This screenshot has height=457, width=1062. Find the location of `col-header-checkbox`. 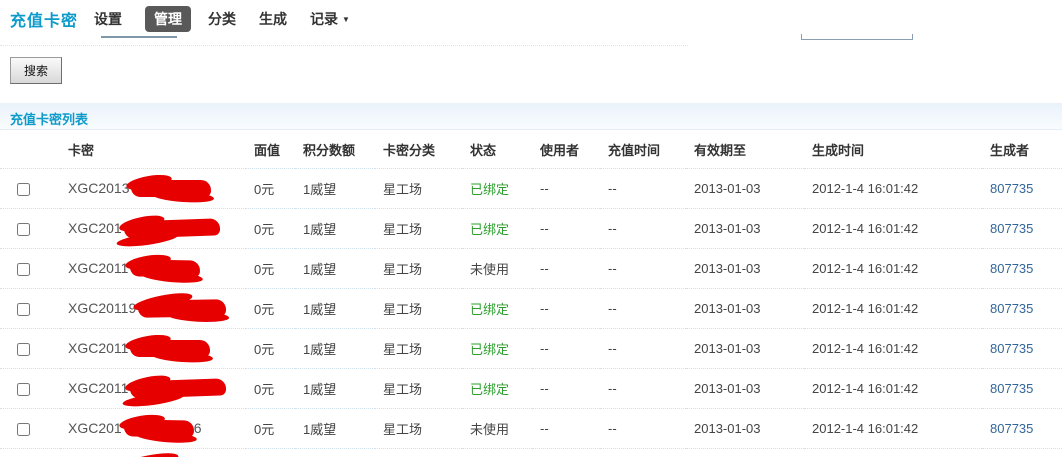

col-header-checkbox is located at coordinates (30, 149).